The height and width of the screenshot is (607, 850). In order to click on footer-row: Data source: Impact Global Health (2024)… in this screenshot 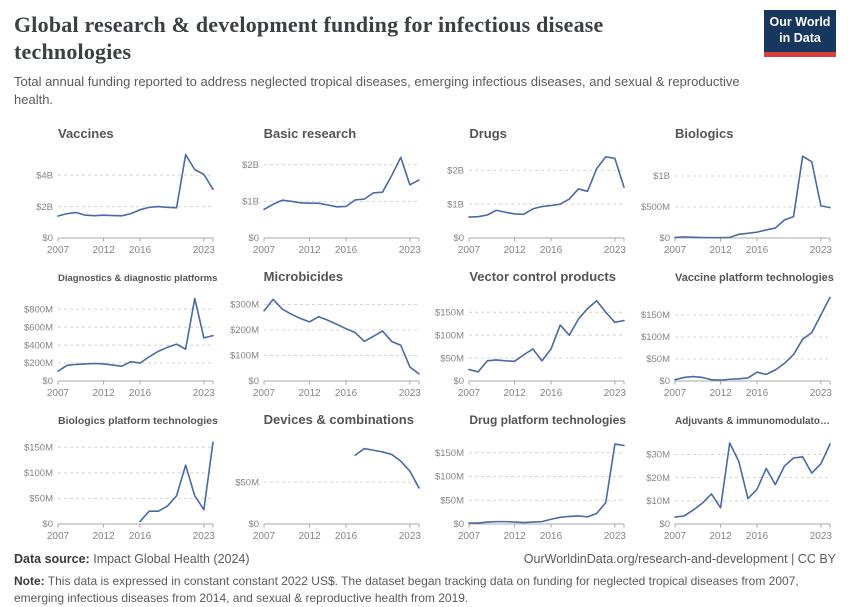, I will do `click(425, 559)`.